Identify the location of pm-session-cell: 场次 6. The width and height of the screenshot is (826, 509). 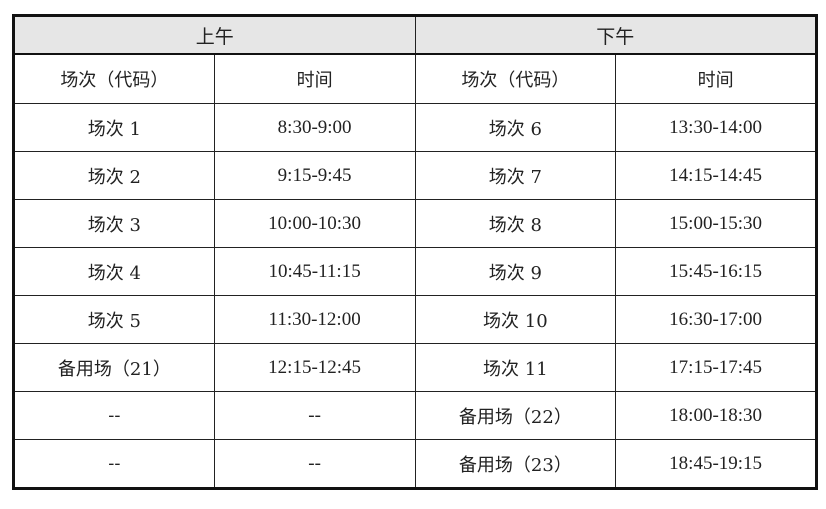
(515, 127).